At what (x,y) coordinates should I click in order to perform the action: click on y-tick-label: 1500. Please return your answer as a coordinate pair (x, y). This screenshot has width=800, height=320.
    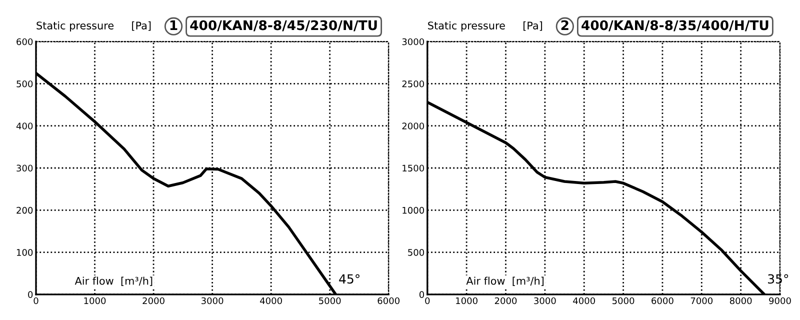
    Looking at the image, I should click on (413, 168).